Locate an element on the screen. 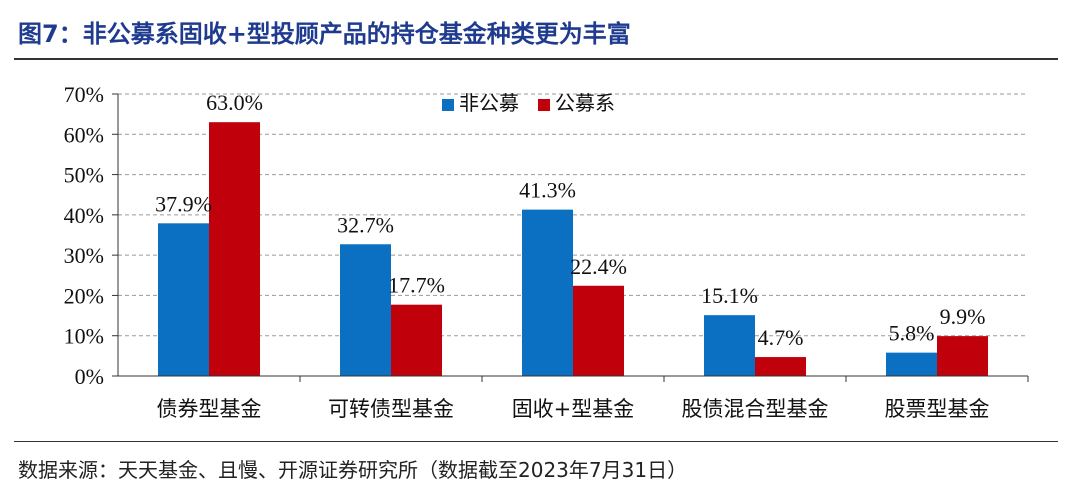 The height and width of the screenshot is (501, 1080). x-axis: 债券型基金 可转债型基金 固收+型基金 股债混合型基金 股票型基金 is located at coordinates (573, 398).